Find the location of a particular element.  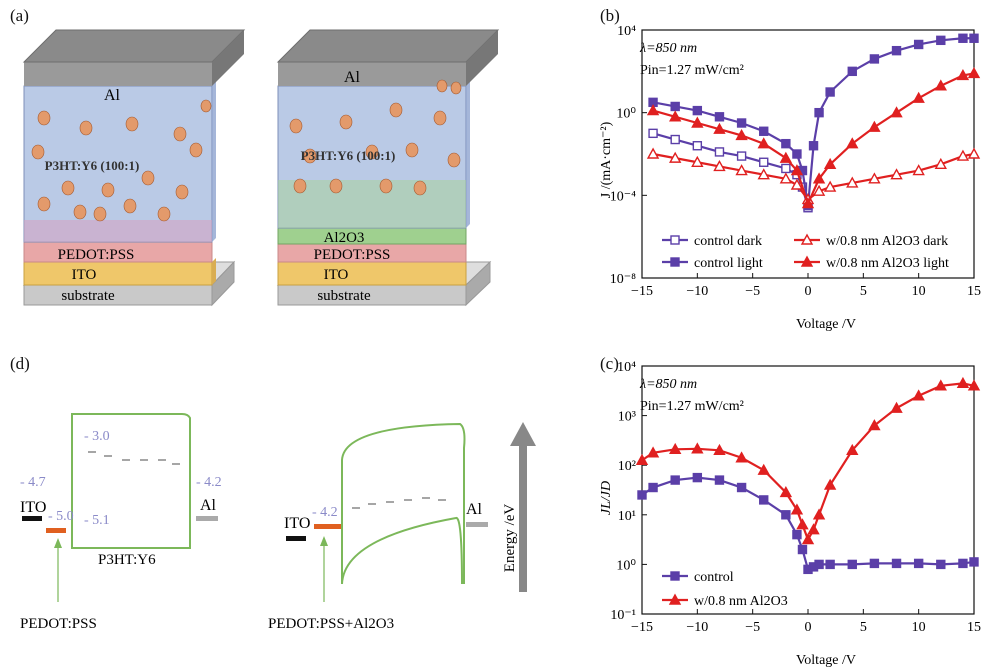

energy-diagram-right: ITO Al - 4.2 PEDOT:PSS+Al2O3 is located at coordinates (378, 527).